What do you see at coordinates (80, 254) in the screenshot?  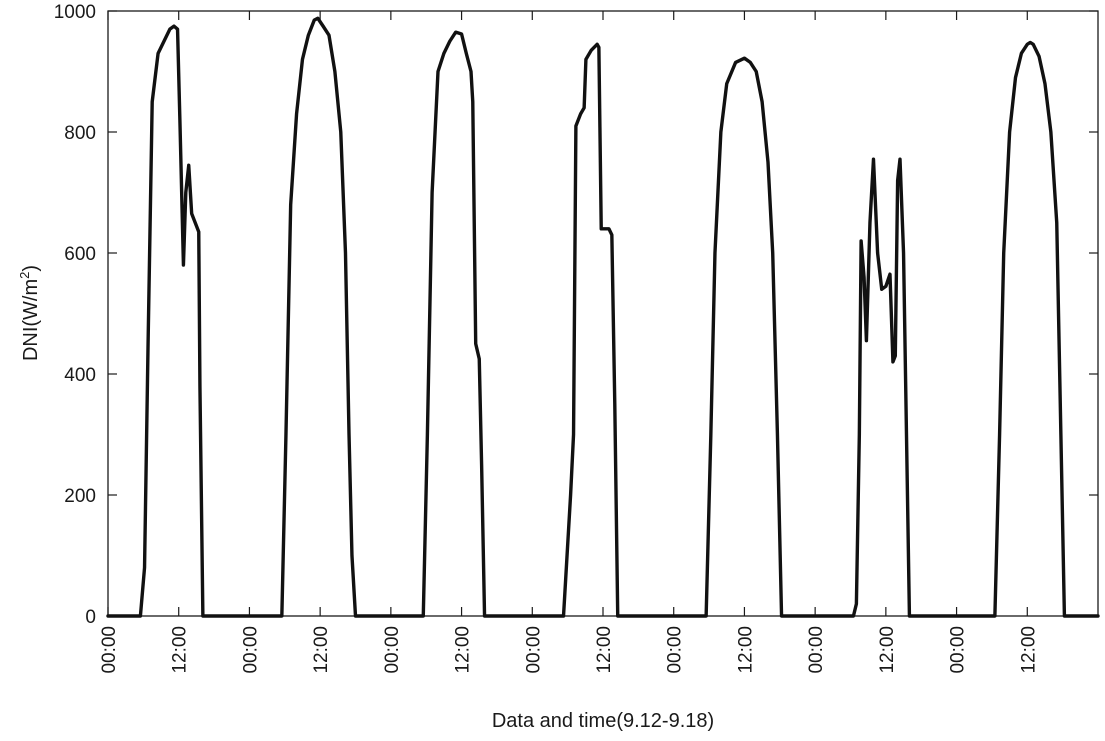 I see `y-tick-label: 600` at bounding box center [80, 254].